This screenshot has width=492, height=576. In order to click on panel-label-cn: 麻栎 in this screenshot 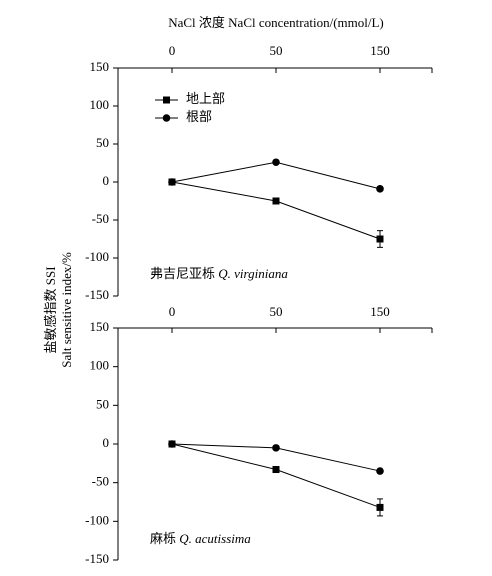, I will do `click(163, 538)`.